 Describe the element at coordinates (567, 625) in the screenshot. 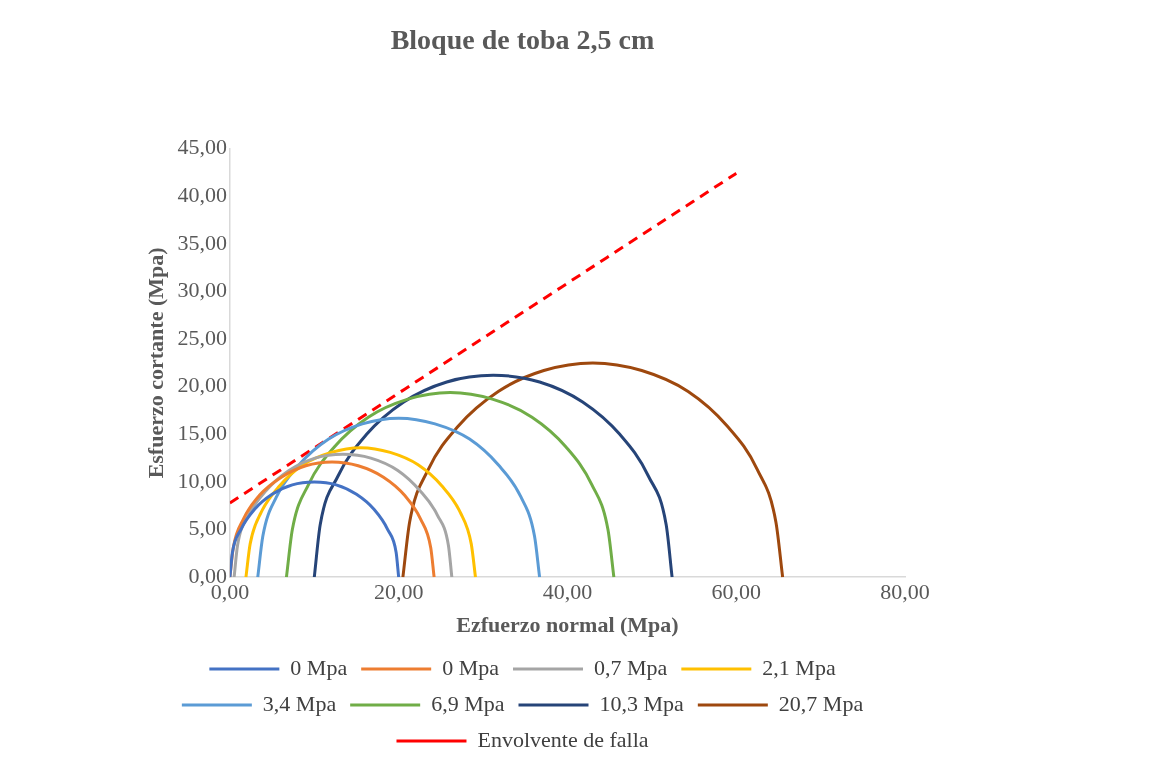

I see `x-axis-title: Ezfuerzo normal (Mpa)` at that location.